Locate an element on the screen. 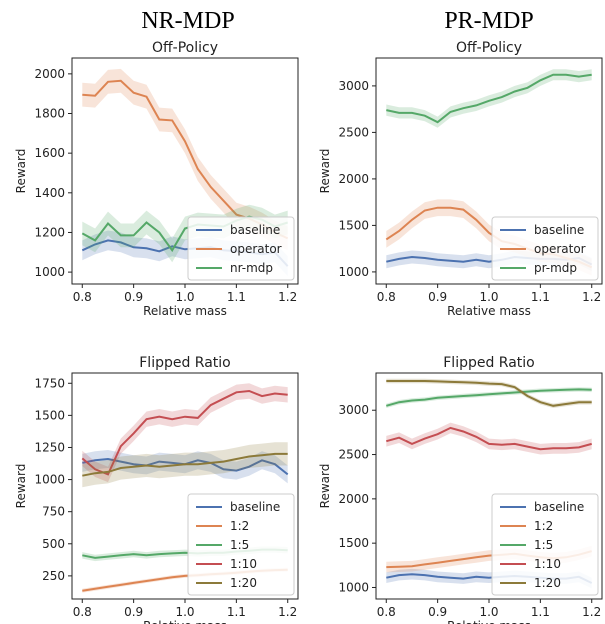  y-tick-label: 1200 is located at coordinates (49, 232).